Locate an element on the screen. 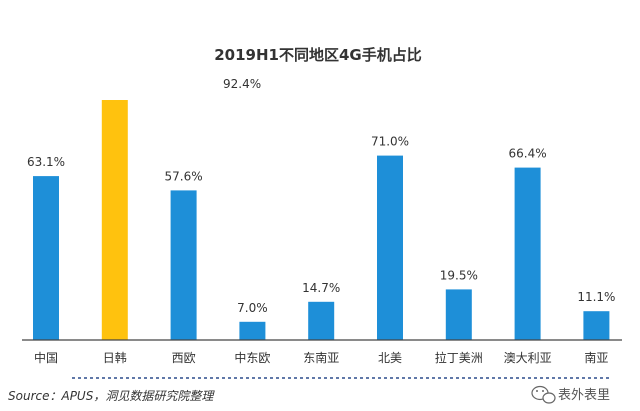  value-label-7: 19.5% is located at coordinates (459, 275).